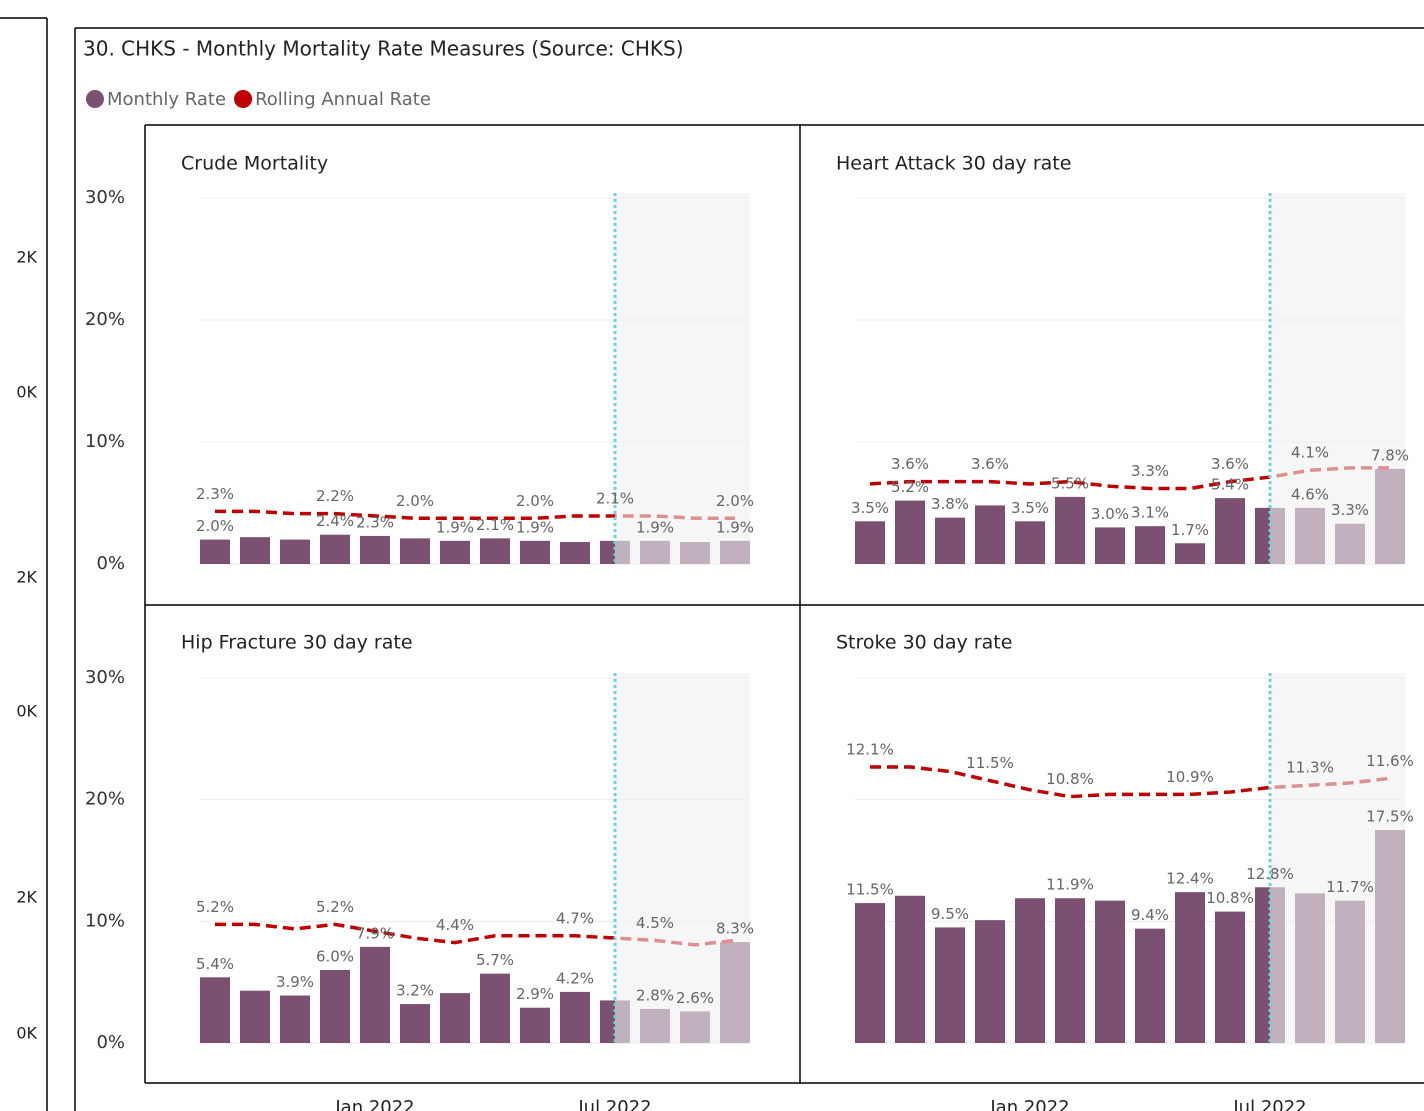 The width and height of the screenshot is (1424, 1111). What do you see at coordinates (1150, 513) in the screenshot?
I see `data-label: 3.1%` at bounding box center [1150, 513].